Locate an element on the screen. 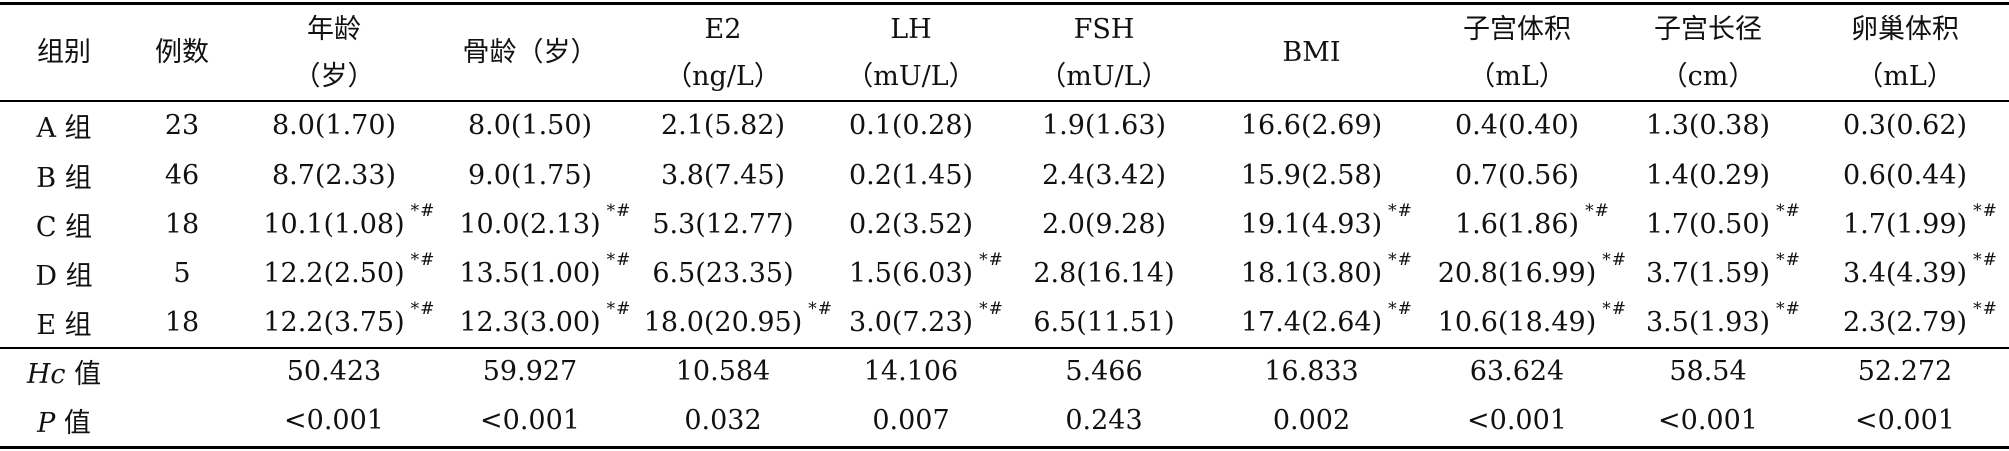 Image resolution: width=2009 pixels, height=451 pixels. stat-value-cell: 5.466 is located at coordinates (1104, 371).